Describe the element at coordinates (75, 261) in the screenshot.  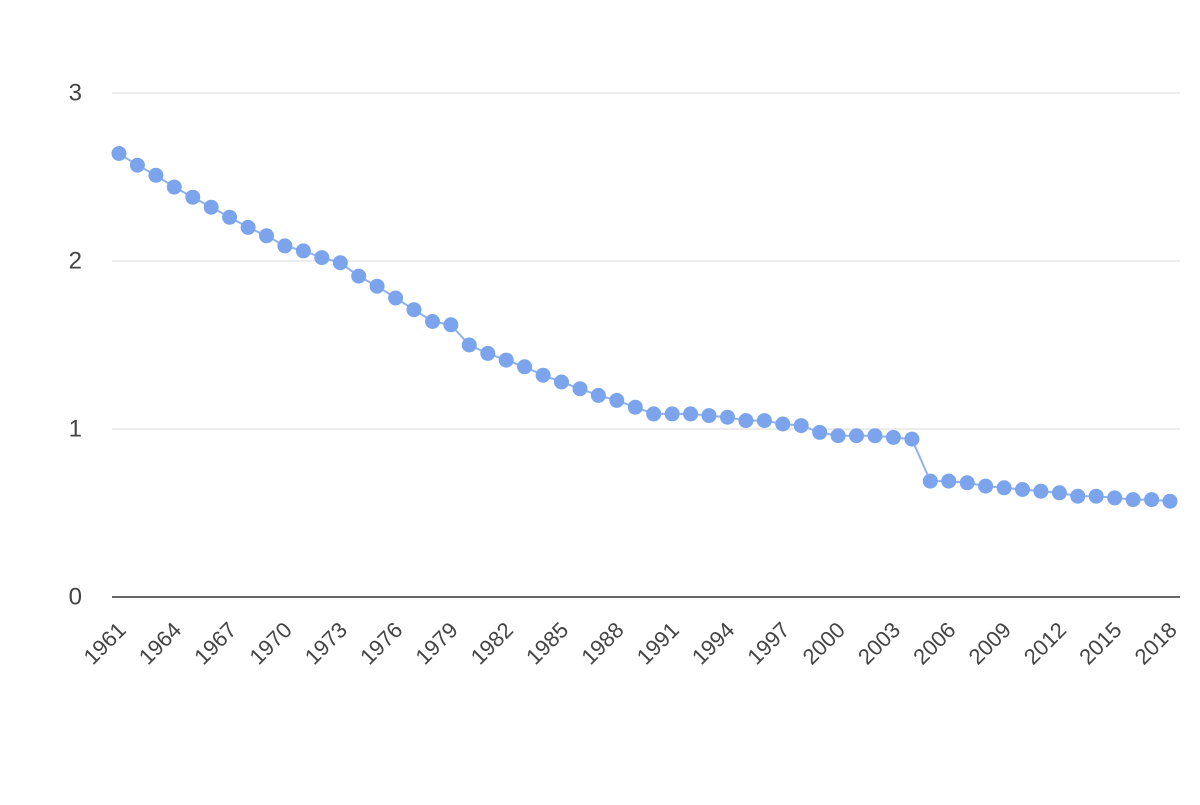
I see `y-tick-label: 2` at that location.